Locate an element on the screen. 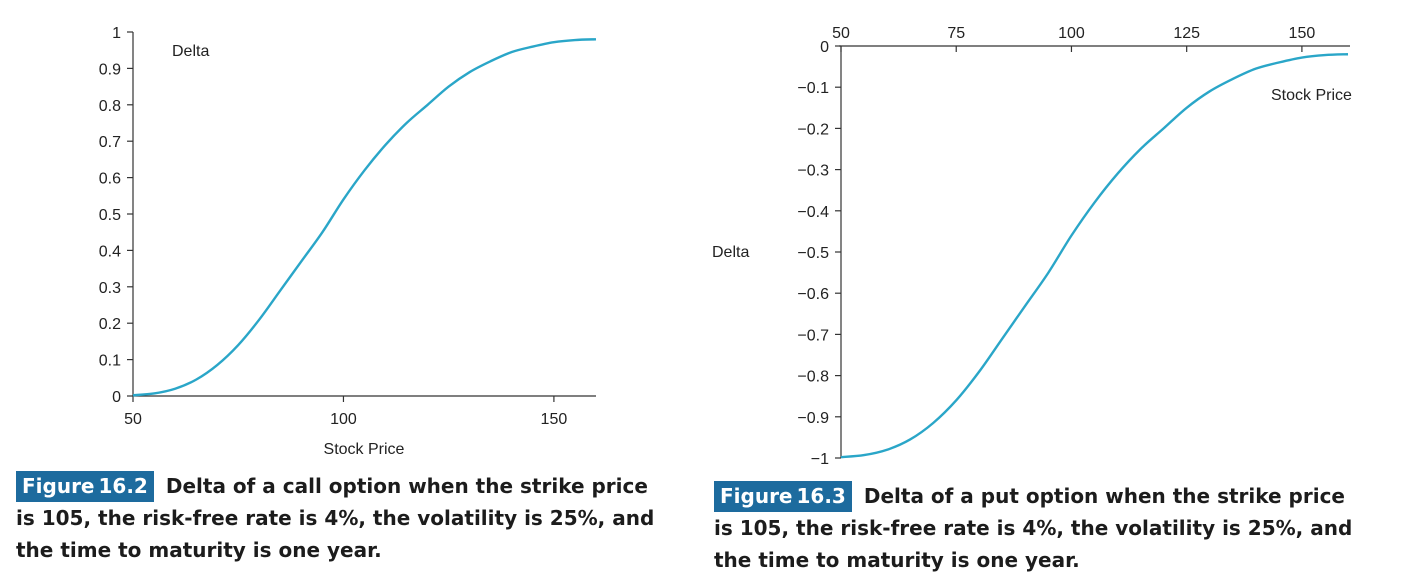  y-tick-label: 0.6 is located at coordinates (110, 179).